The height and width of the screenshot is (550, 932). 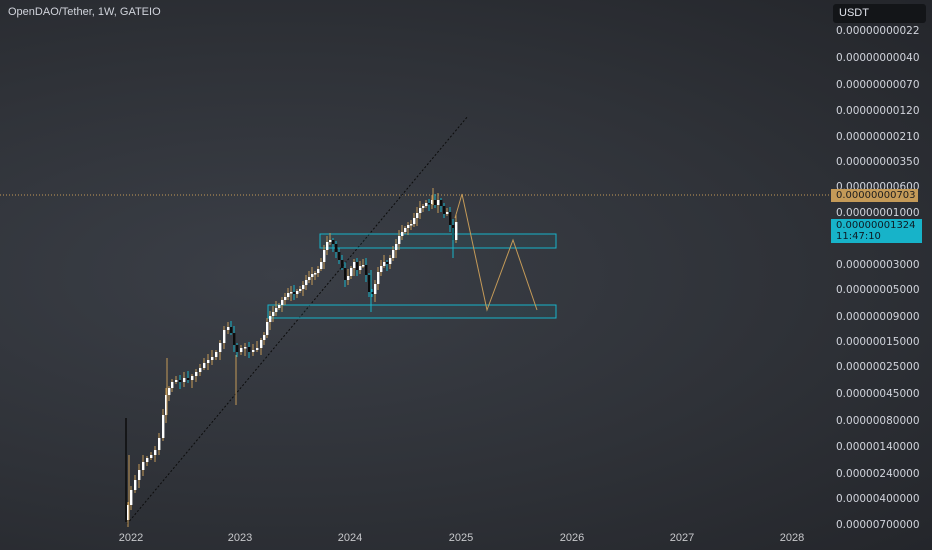 I want to click on last-price-tag: 0.00000001324 11:47:10, so click(x=876, y=231).